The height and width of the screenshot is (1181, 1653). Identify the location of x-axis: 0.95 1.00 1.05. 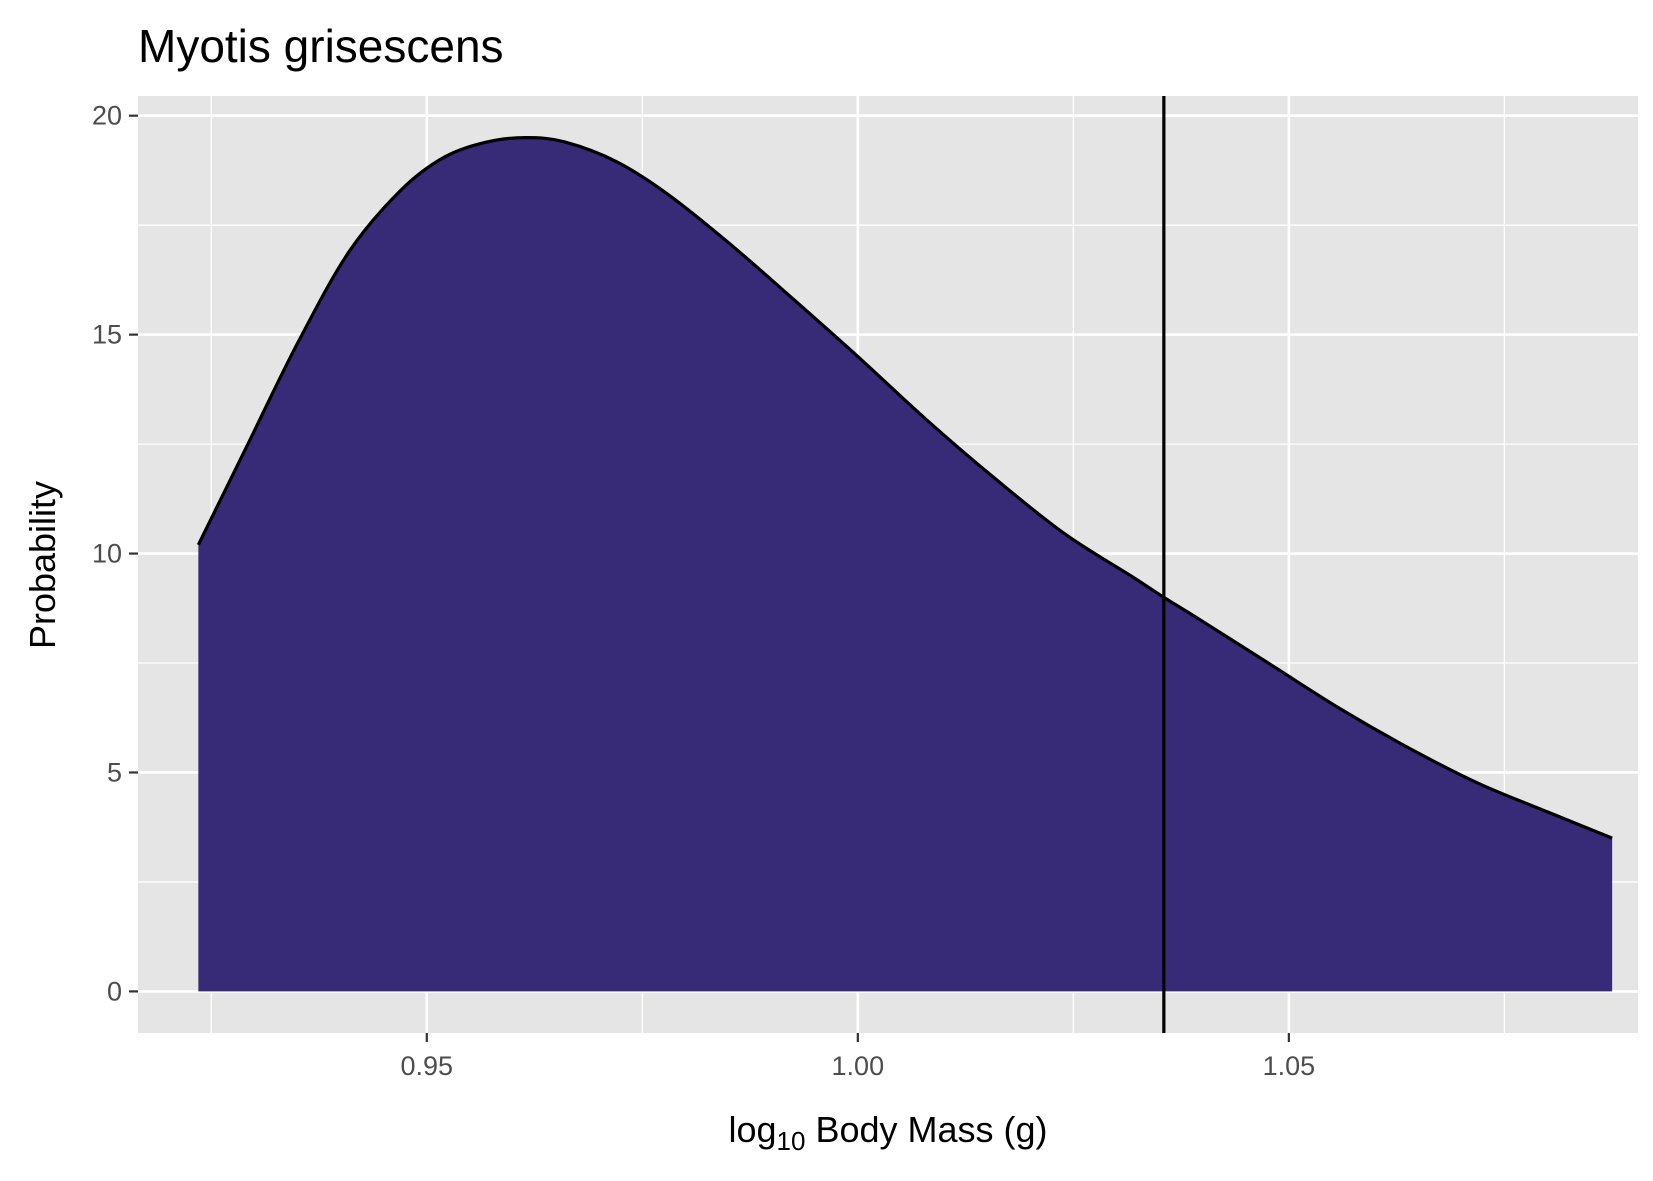
(858, 1057).